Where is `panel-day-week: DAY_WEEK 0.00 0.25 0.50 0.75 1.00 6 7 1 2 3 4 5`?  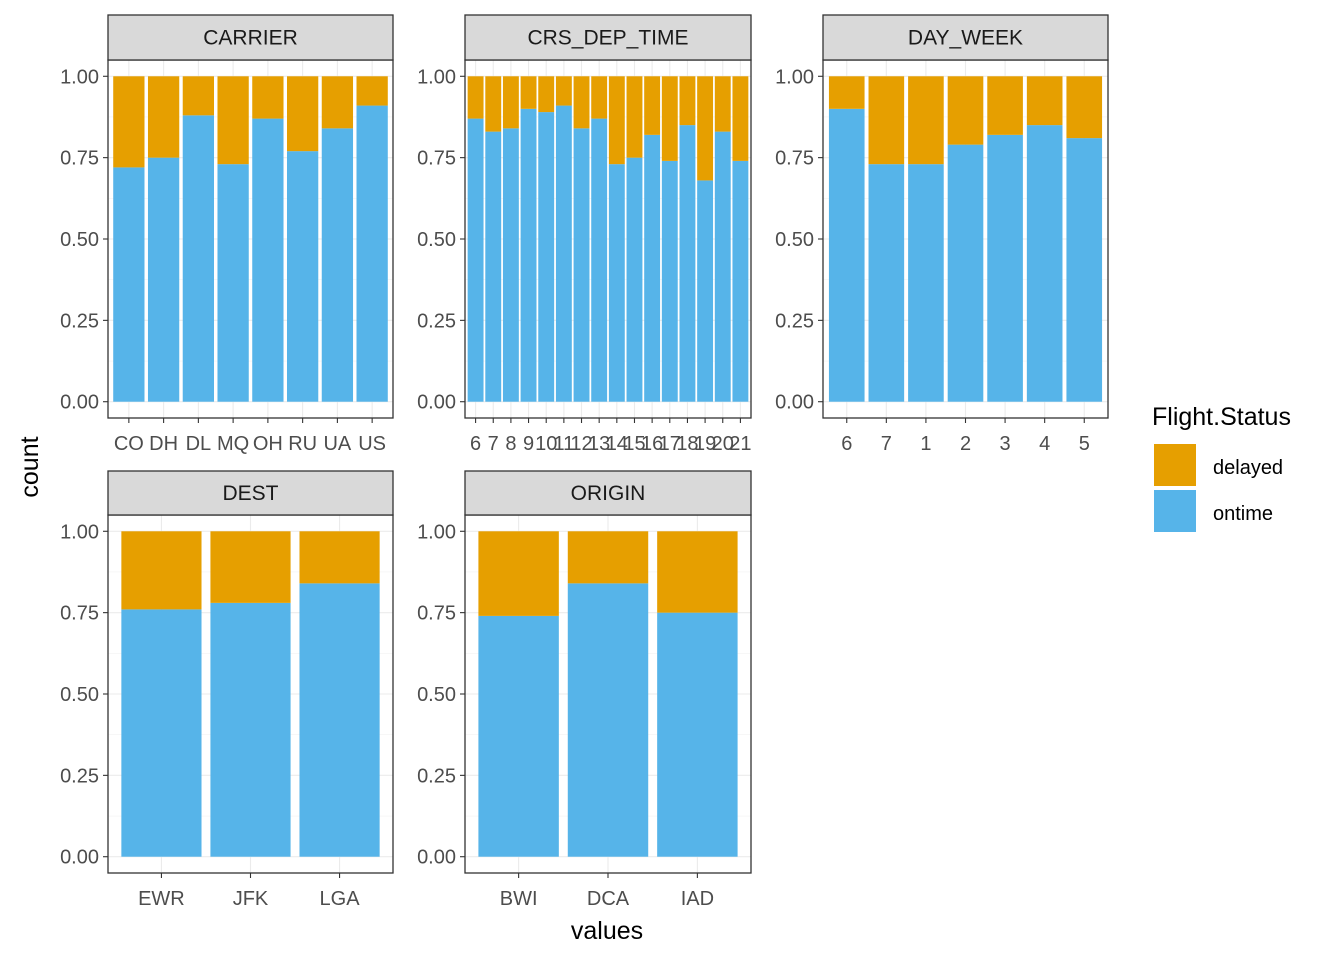 panel-day-week: DAY_WEEK 0.00 0.25 0.50 0.75 1.00 6 7 1 2 3 4 5 is located at coordinates (942, 234).